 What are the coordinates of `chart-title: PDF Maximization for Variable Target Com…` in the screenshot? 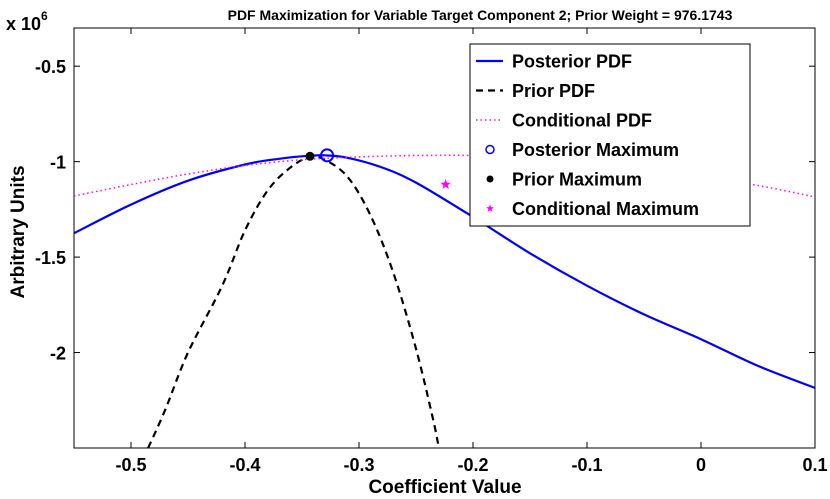 It's located at (480, 15).